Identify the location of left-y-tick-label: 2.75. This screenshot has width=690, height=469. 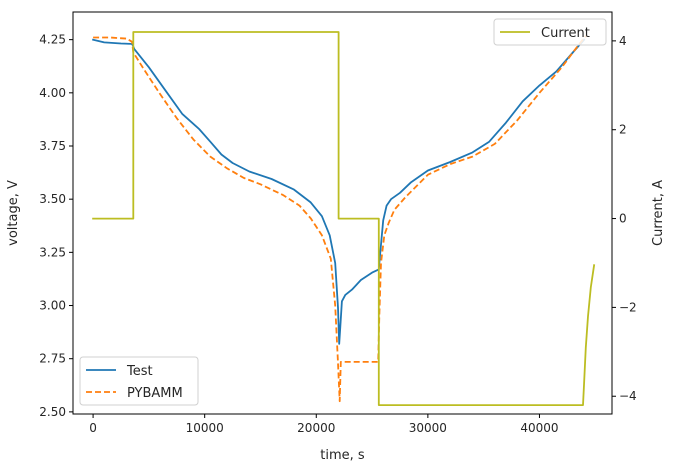
(52, 359).